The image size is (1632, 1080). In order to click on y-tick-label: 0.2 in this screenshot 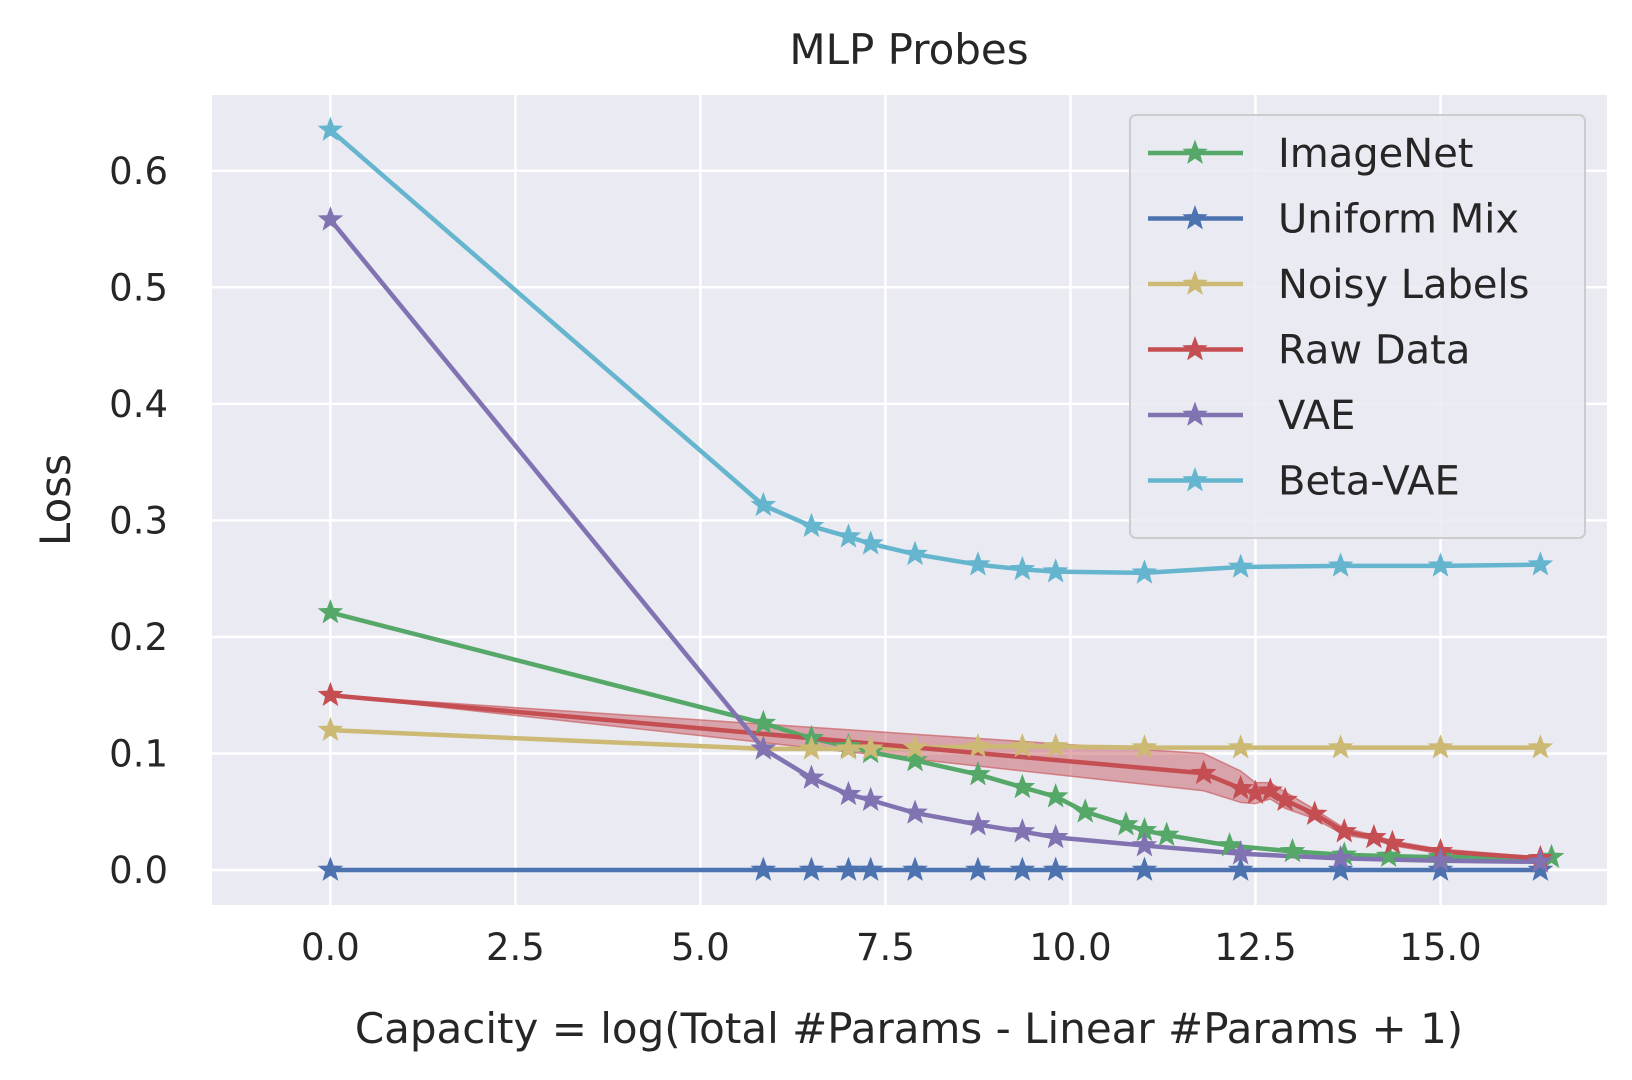, I will do `click(138, 637)`.